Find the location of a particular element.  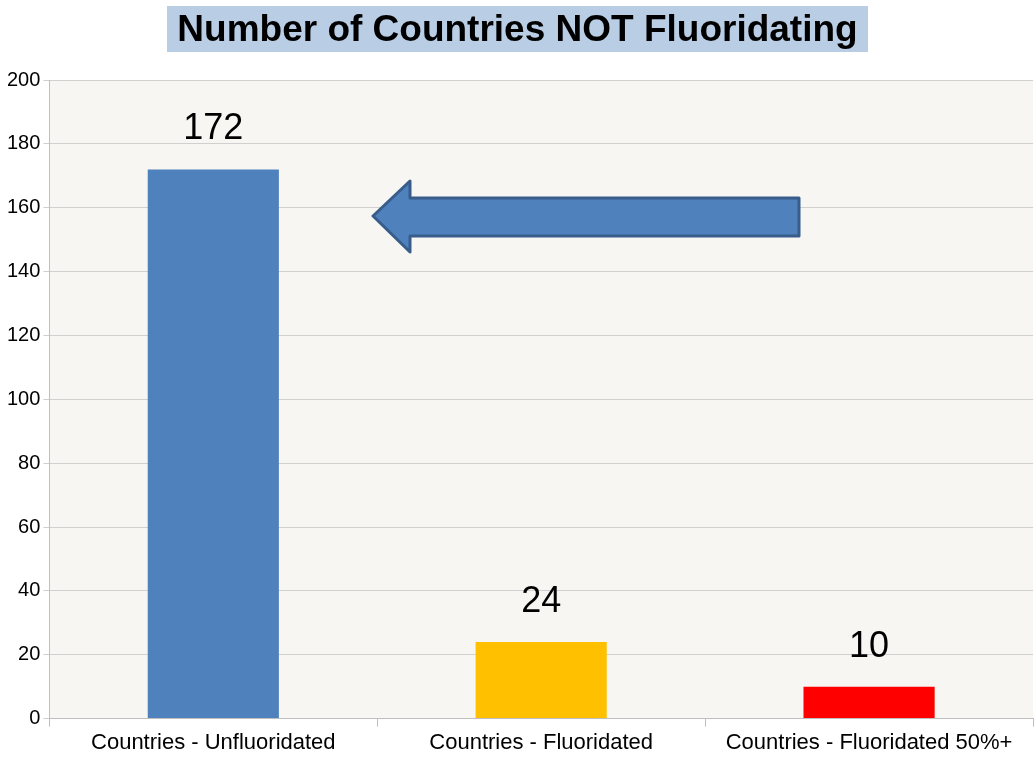

y-tick-label: 140 is located at coordinates (23, 270).